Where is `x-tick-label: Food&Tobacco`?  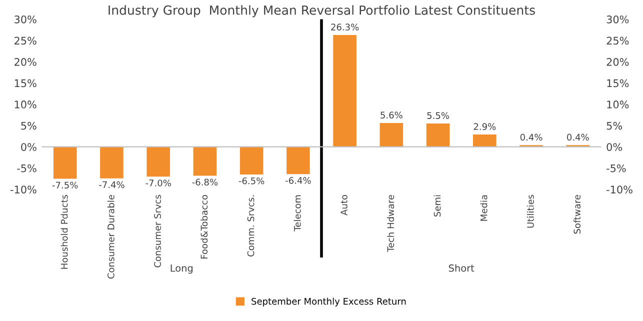 x-tick-label: Food&Tobacco is located at coordinates (204, 226).